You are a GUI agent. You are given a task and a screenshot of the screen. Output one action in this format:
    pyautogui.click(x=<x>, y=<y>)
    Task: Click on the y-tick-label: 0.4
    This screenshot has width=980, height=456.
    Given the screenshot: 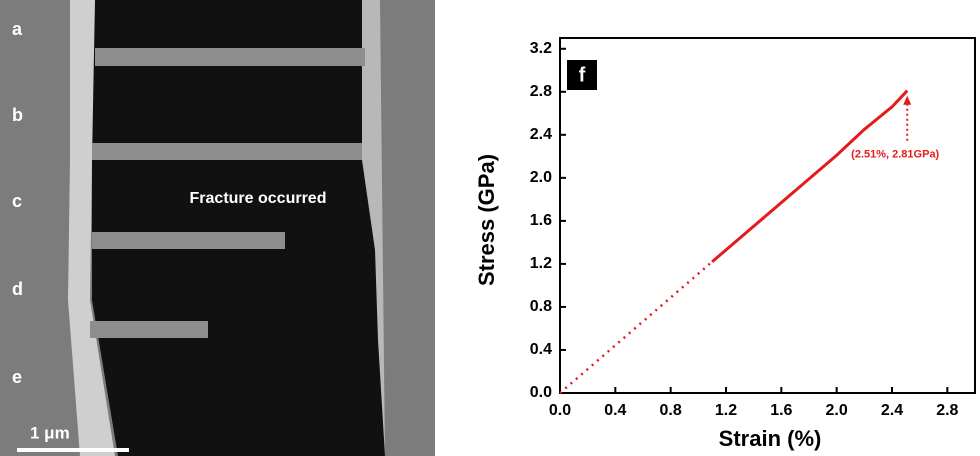 What is the action you would take?
    pyautogui.click(x=541, y=349)
    